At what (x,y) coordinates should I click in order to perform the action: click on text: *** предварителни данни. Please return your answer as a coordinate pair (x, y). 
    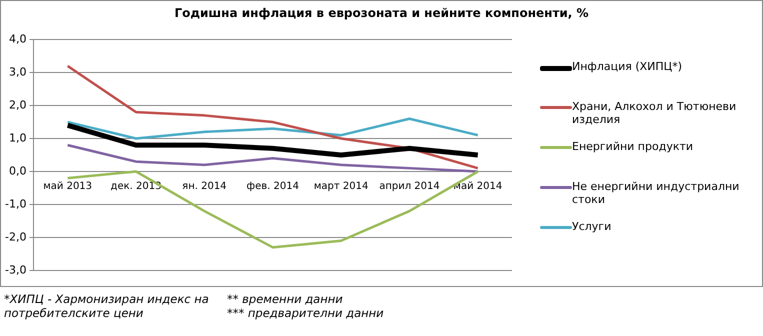
    Looking at the image, I should click on (305, 313).